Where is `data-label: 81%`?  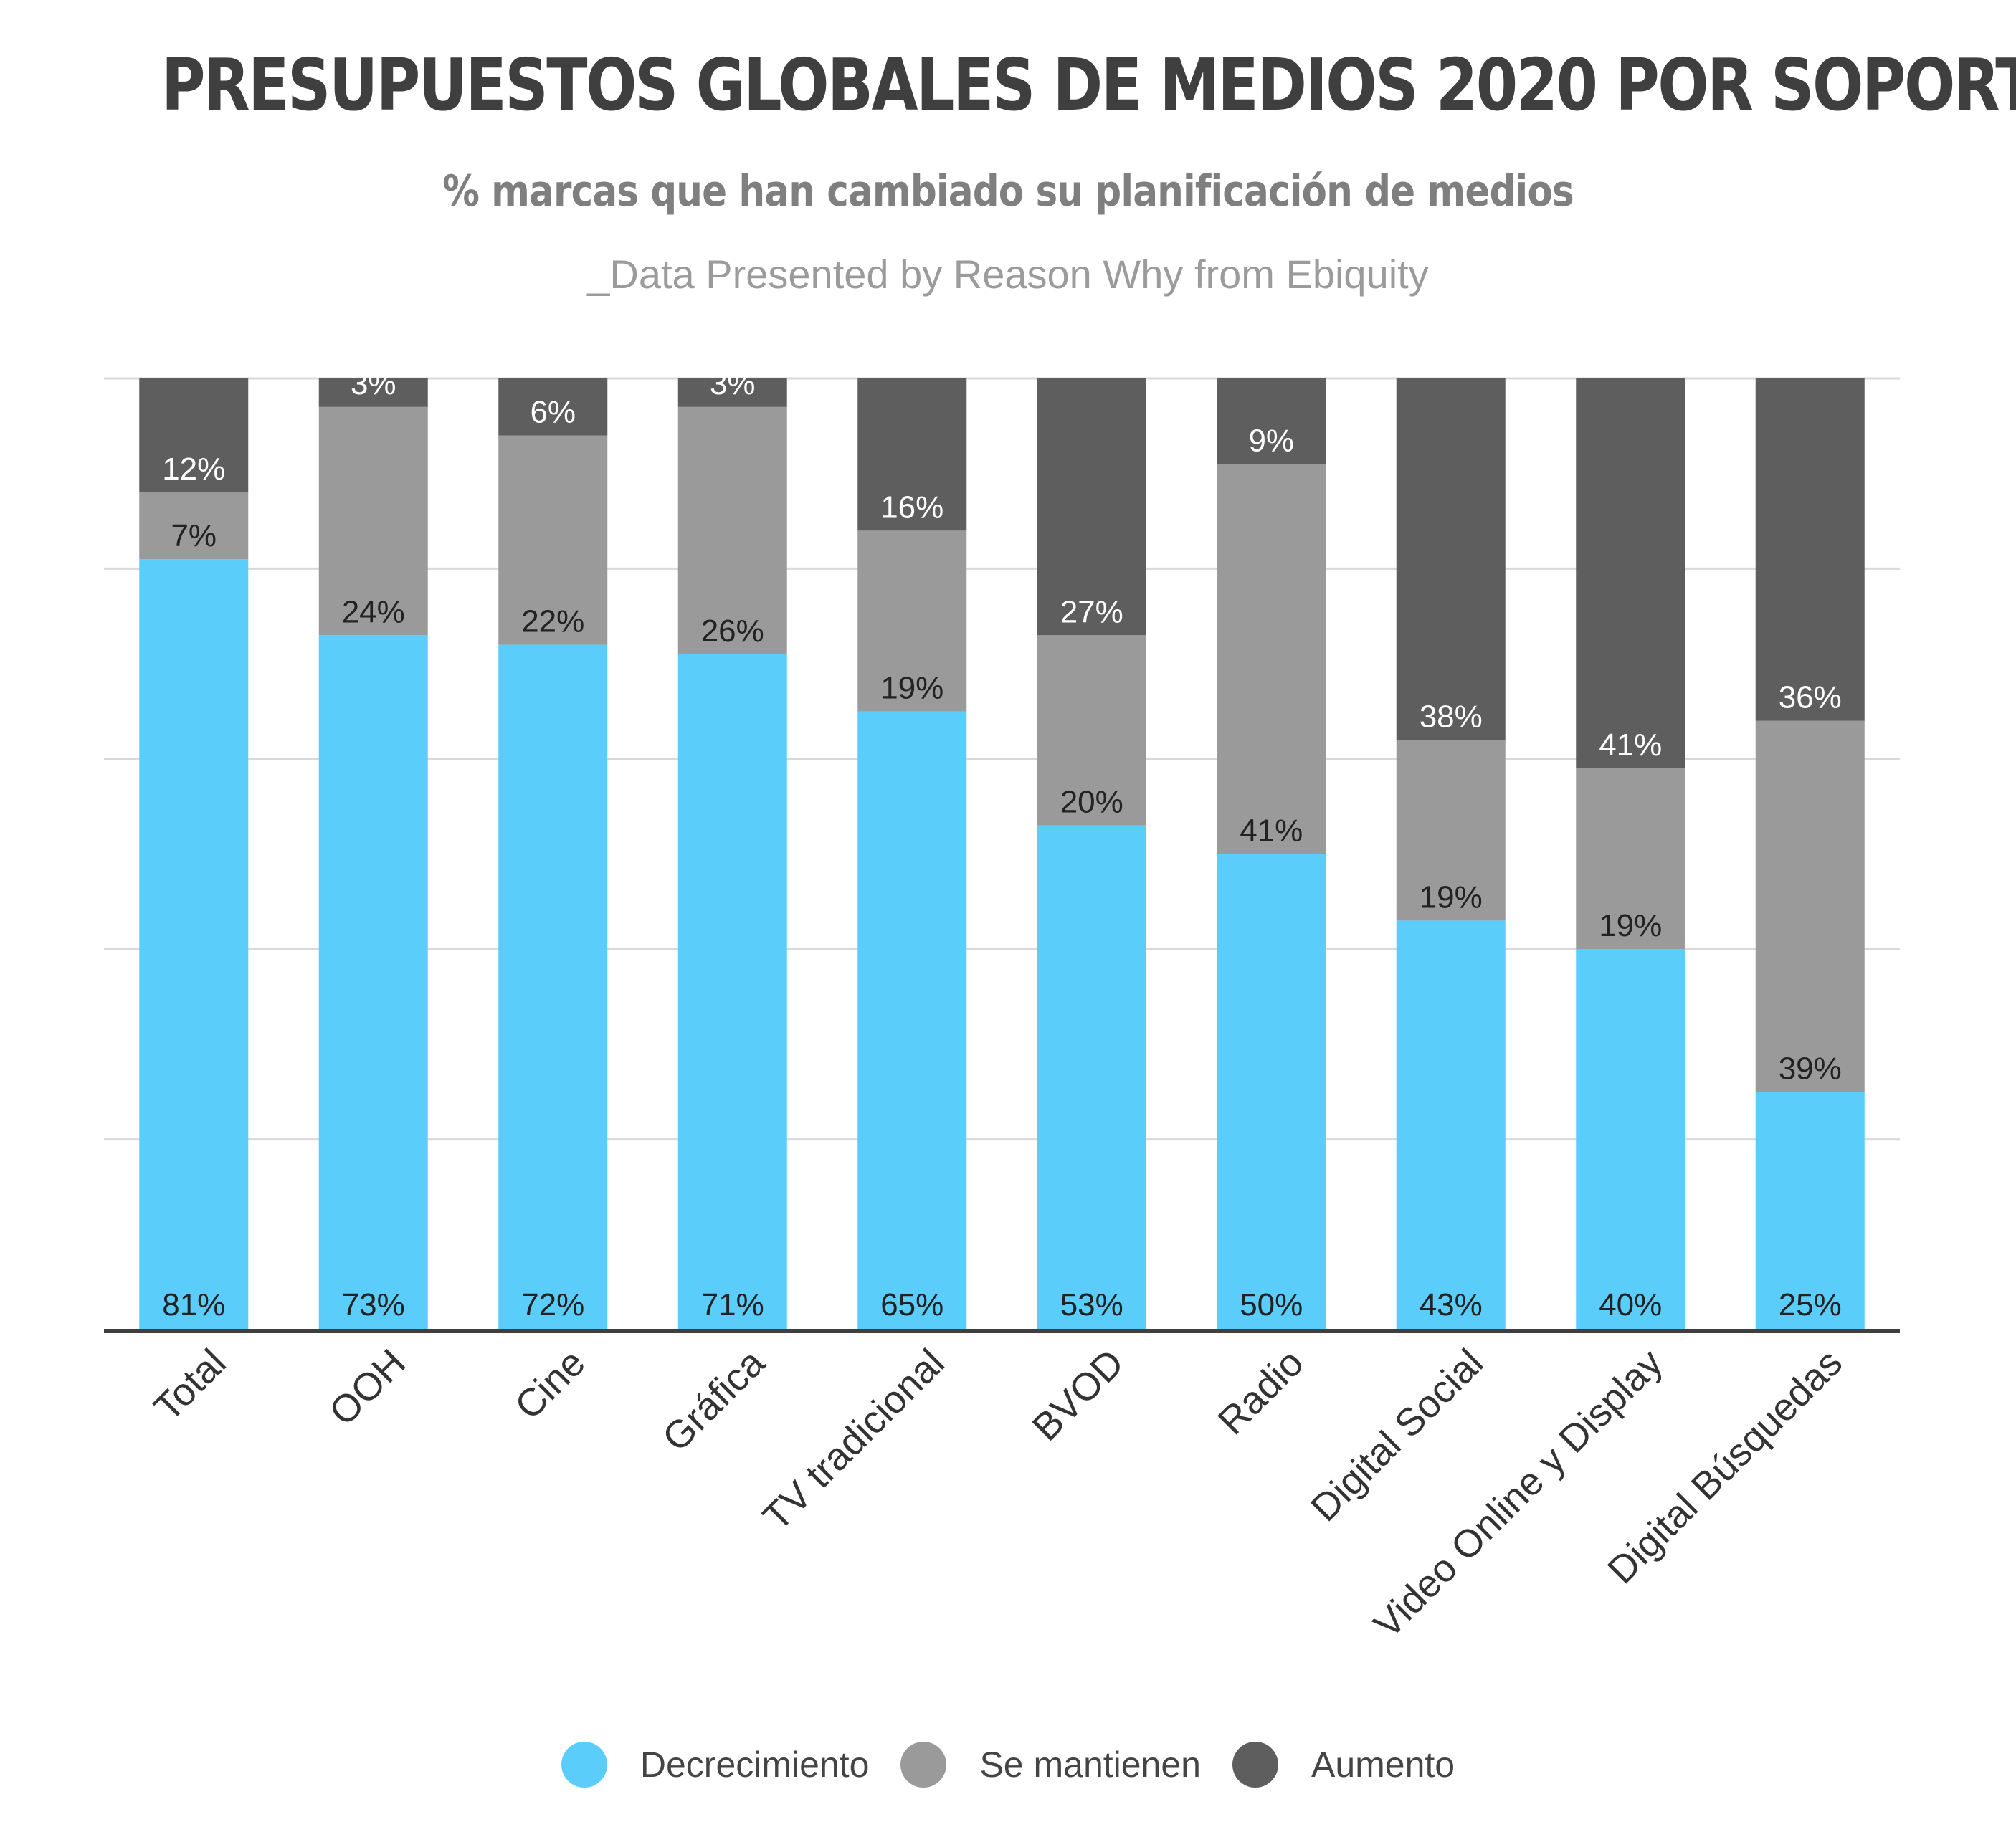
data-label: 81% is located at coordinates (193, 1304).